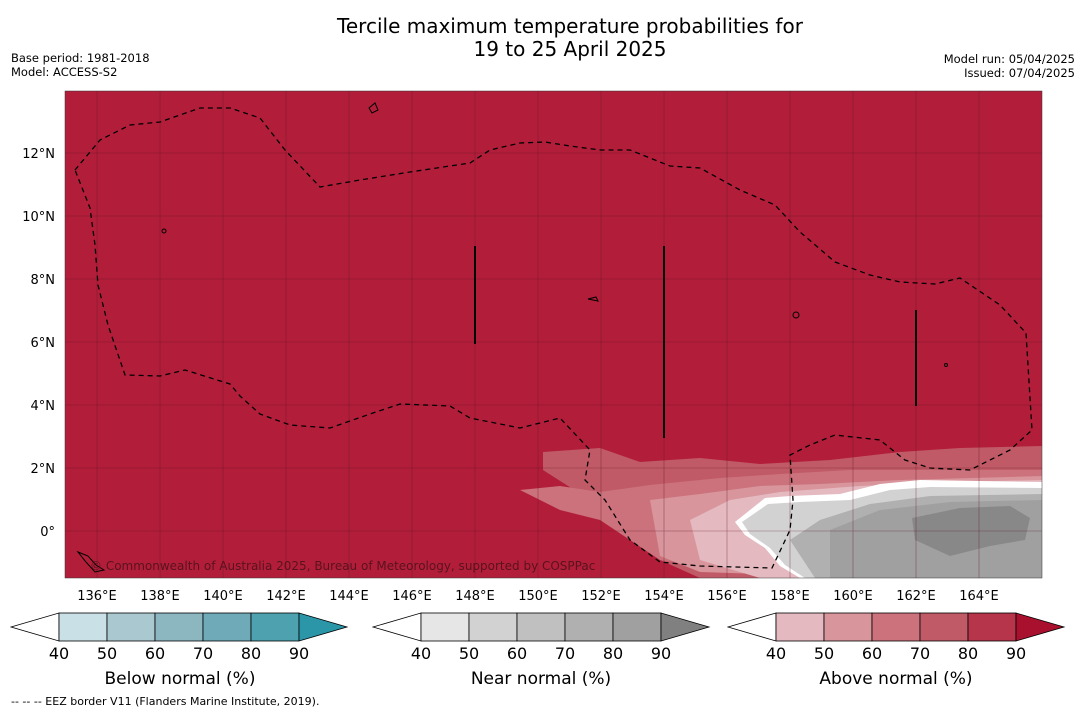  I want to click on lon-label: 162°E, so click(916, 596).